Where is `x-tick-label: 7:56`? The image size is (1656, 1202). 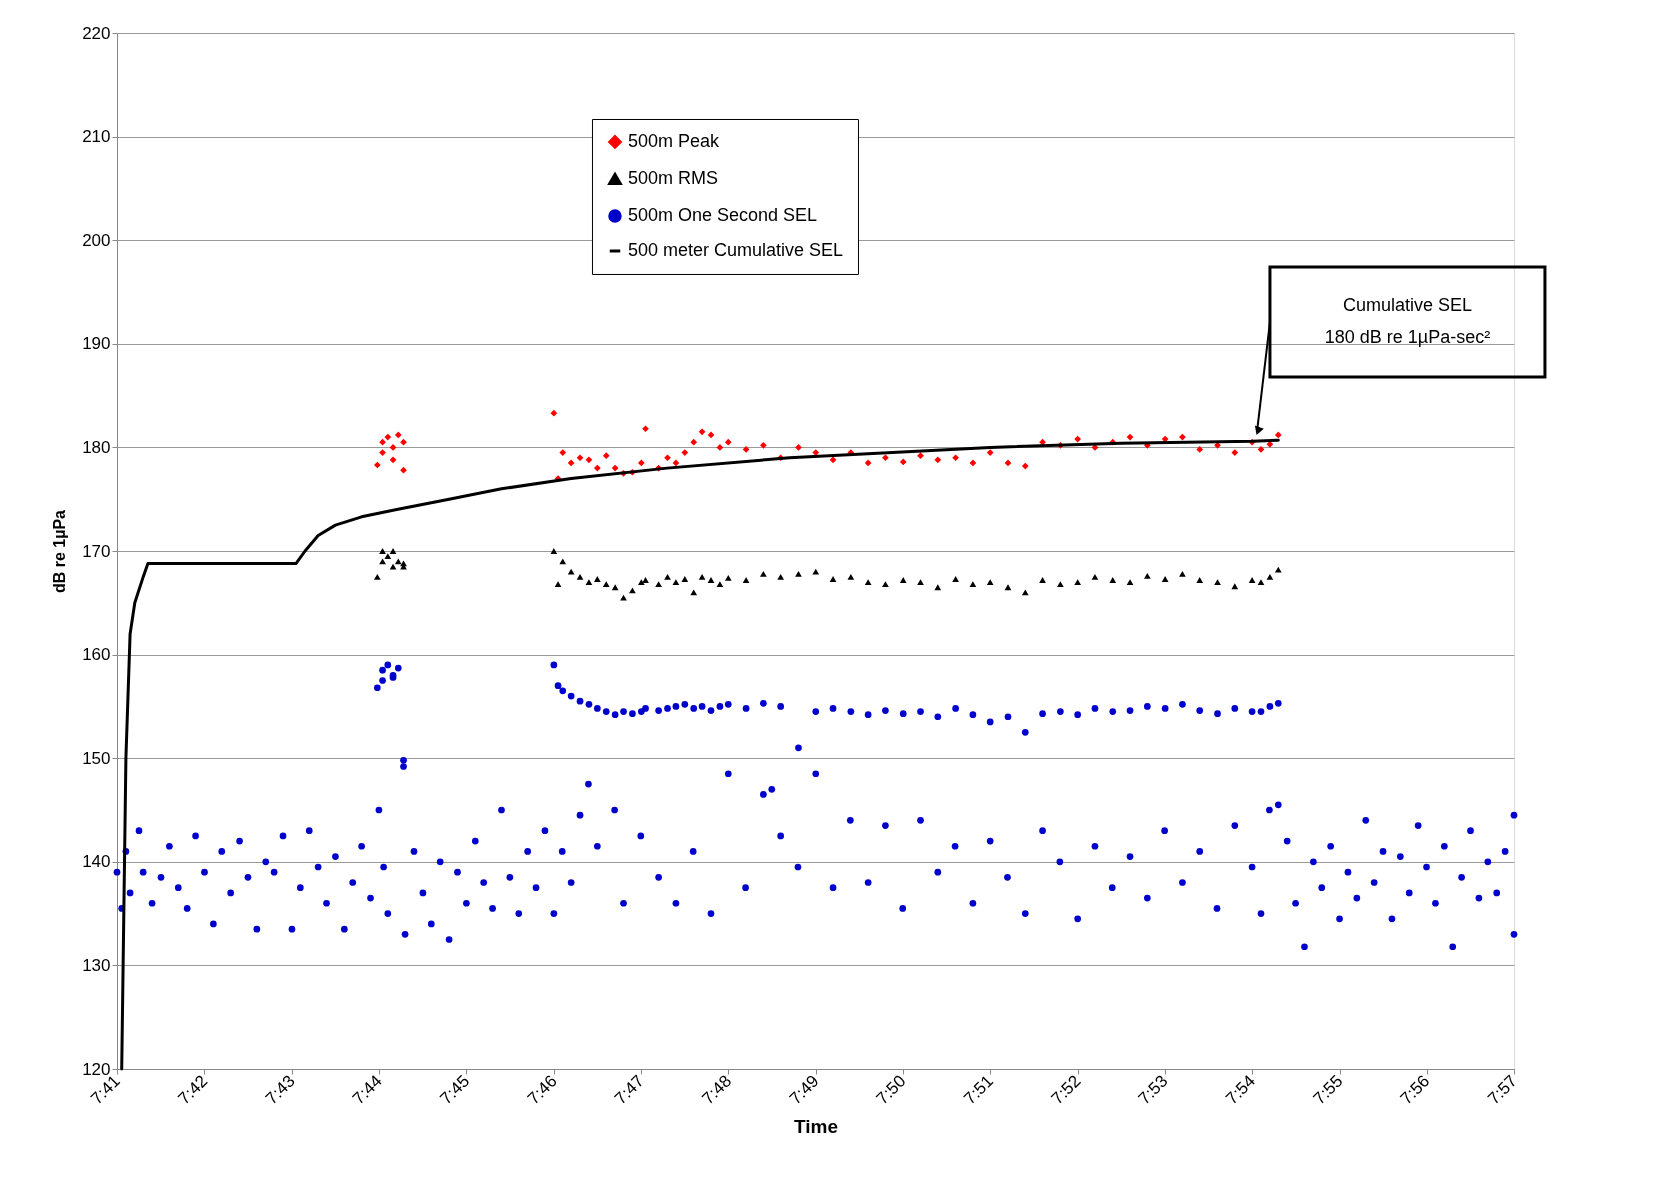
x-tick-label: 7:56 is located at coordinates (1415, 1090).